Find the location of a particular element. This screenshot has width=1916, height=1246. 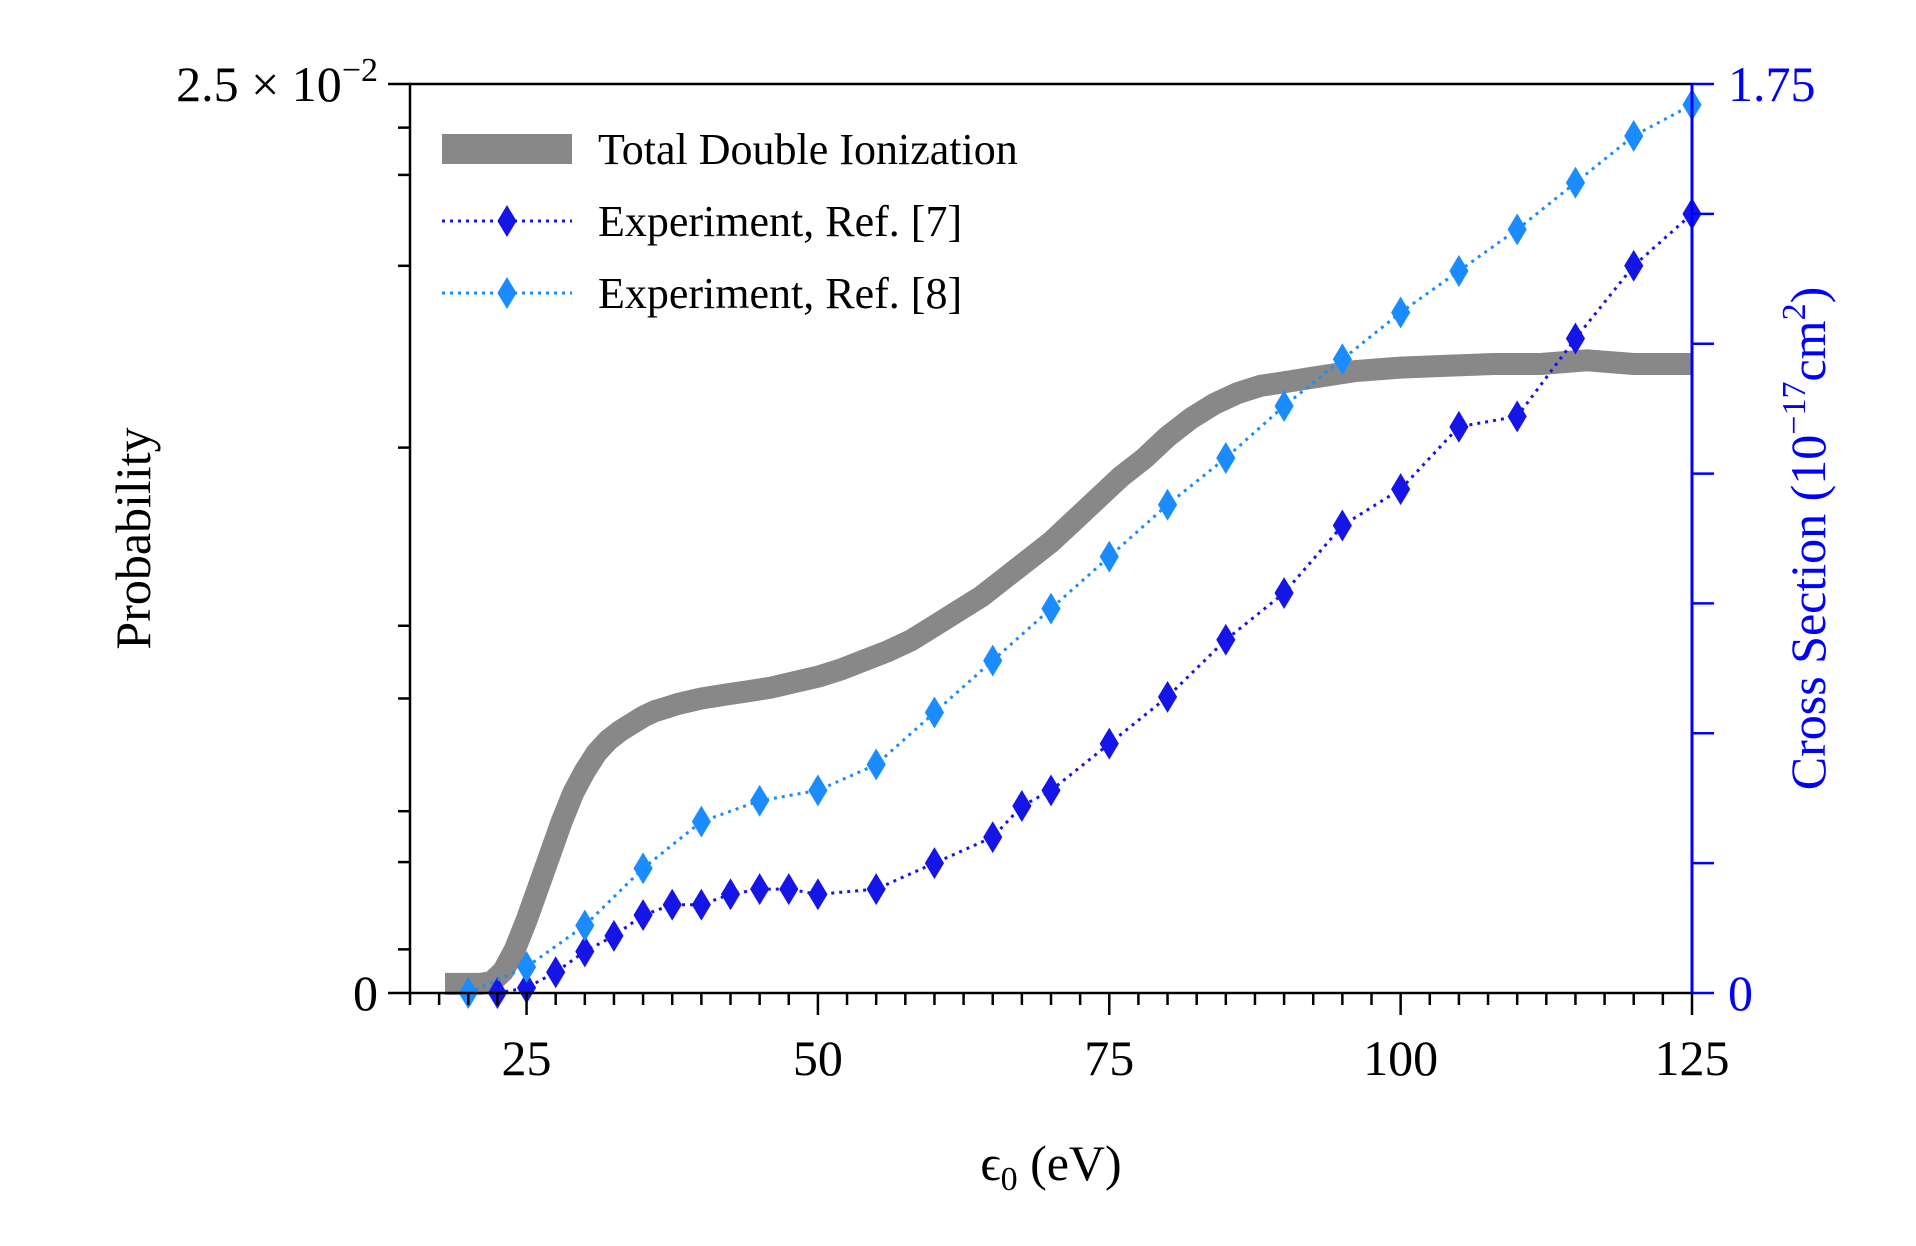

x-tick-label: 75 is located at coordinates (1109, 1058).